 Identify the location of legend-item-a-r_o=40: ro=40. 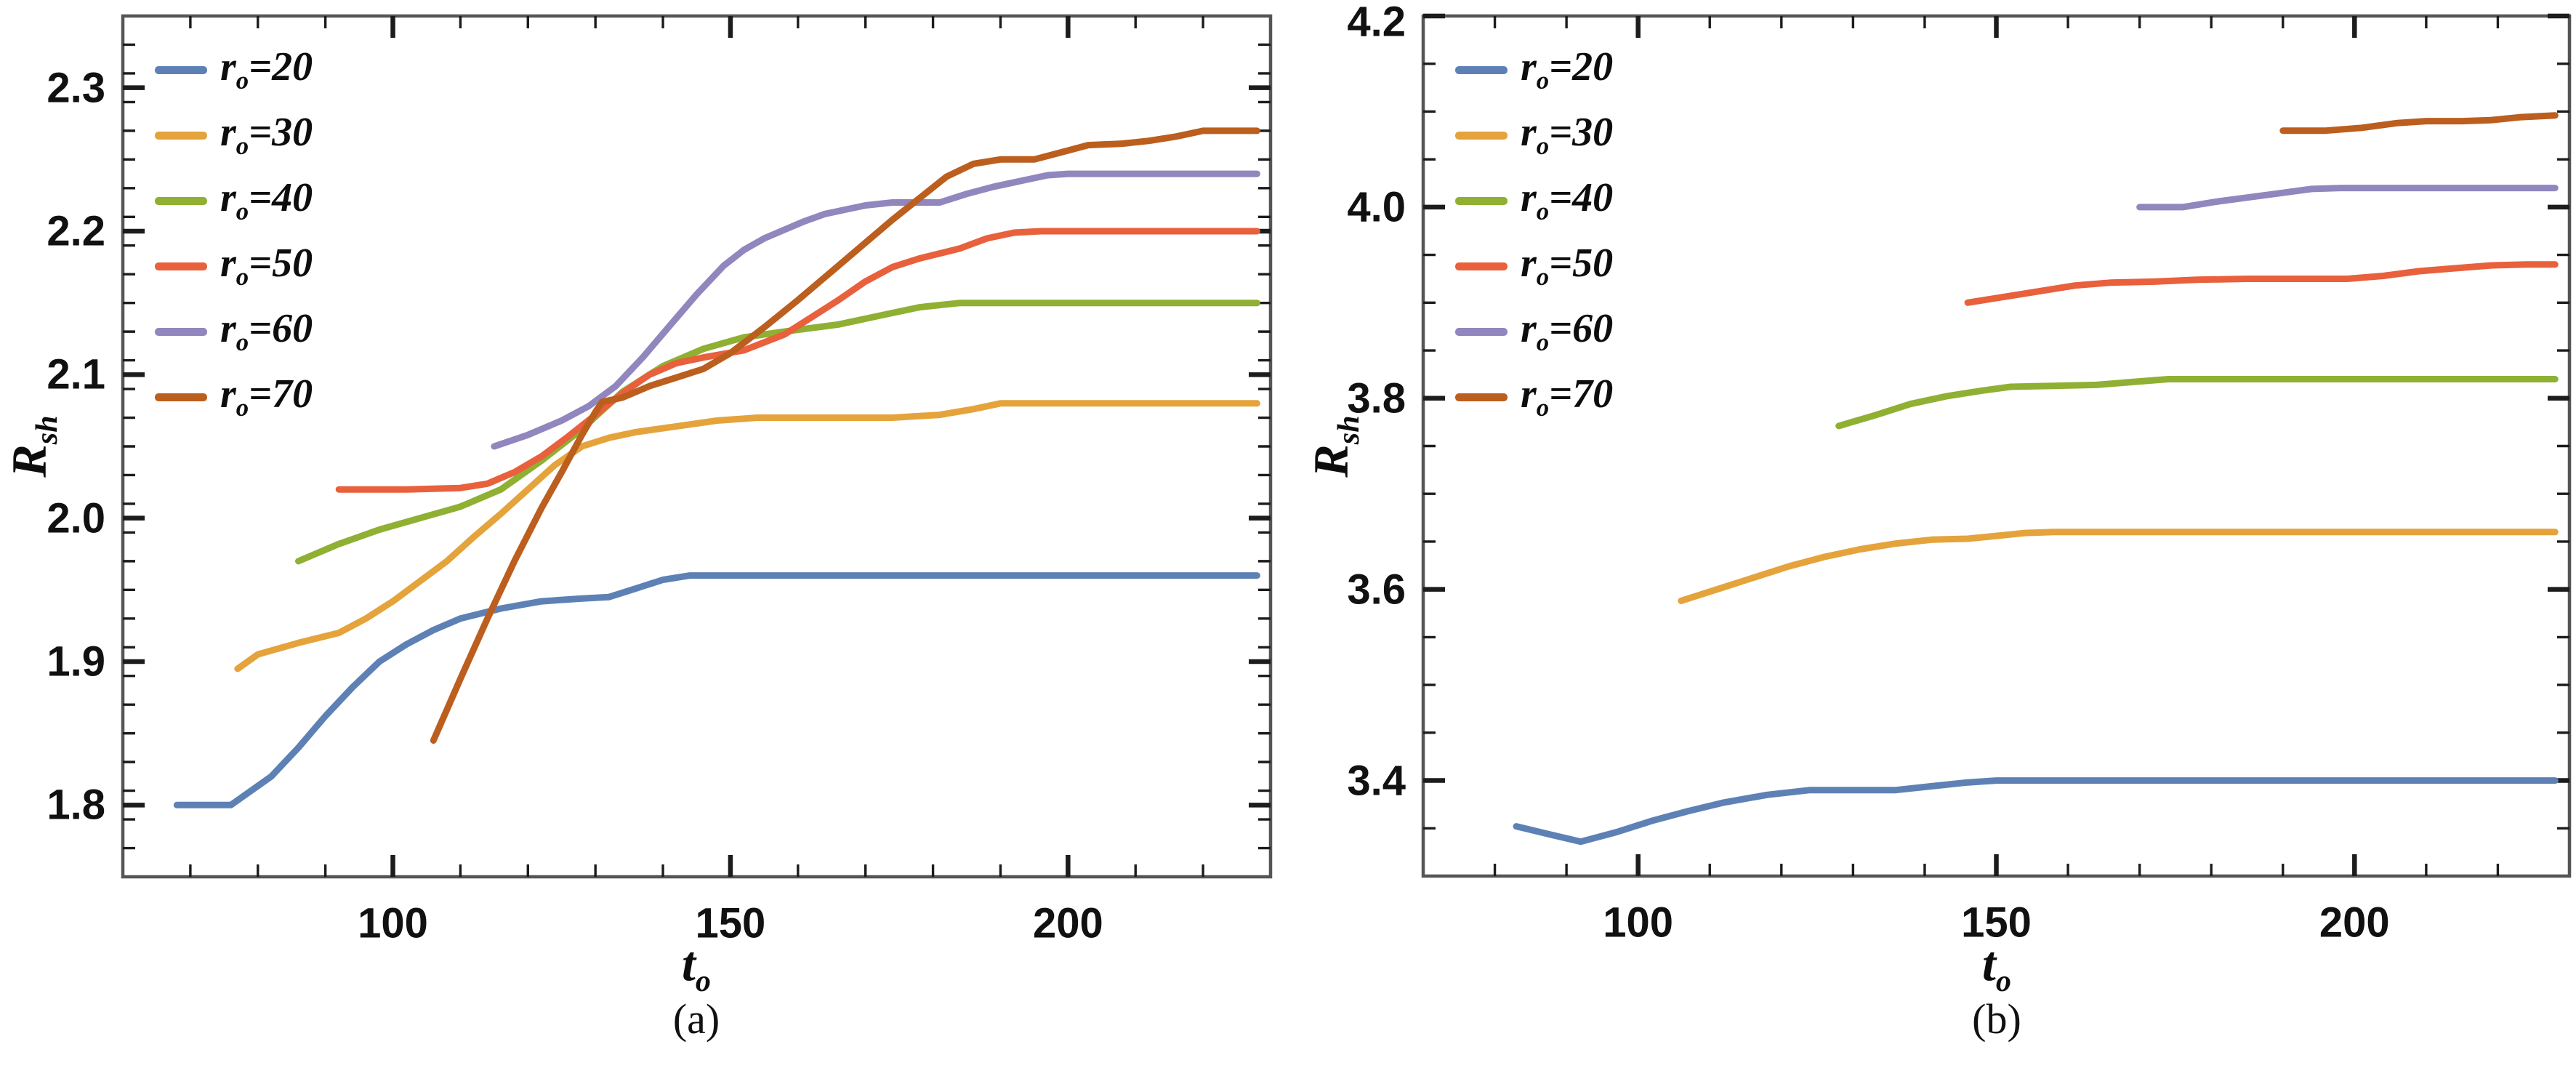
(234, 200).